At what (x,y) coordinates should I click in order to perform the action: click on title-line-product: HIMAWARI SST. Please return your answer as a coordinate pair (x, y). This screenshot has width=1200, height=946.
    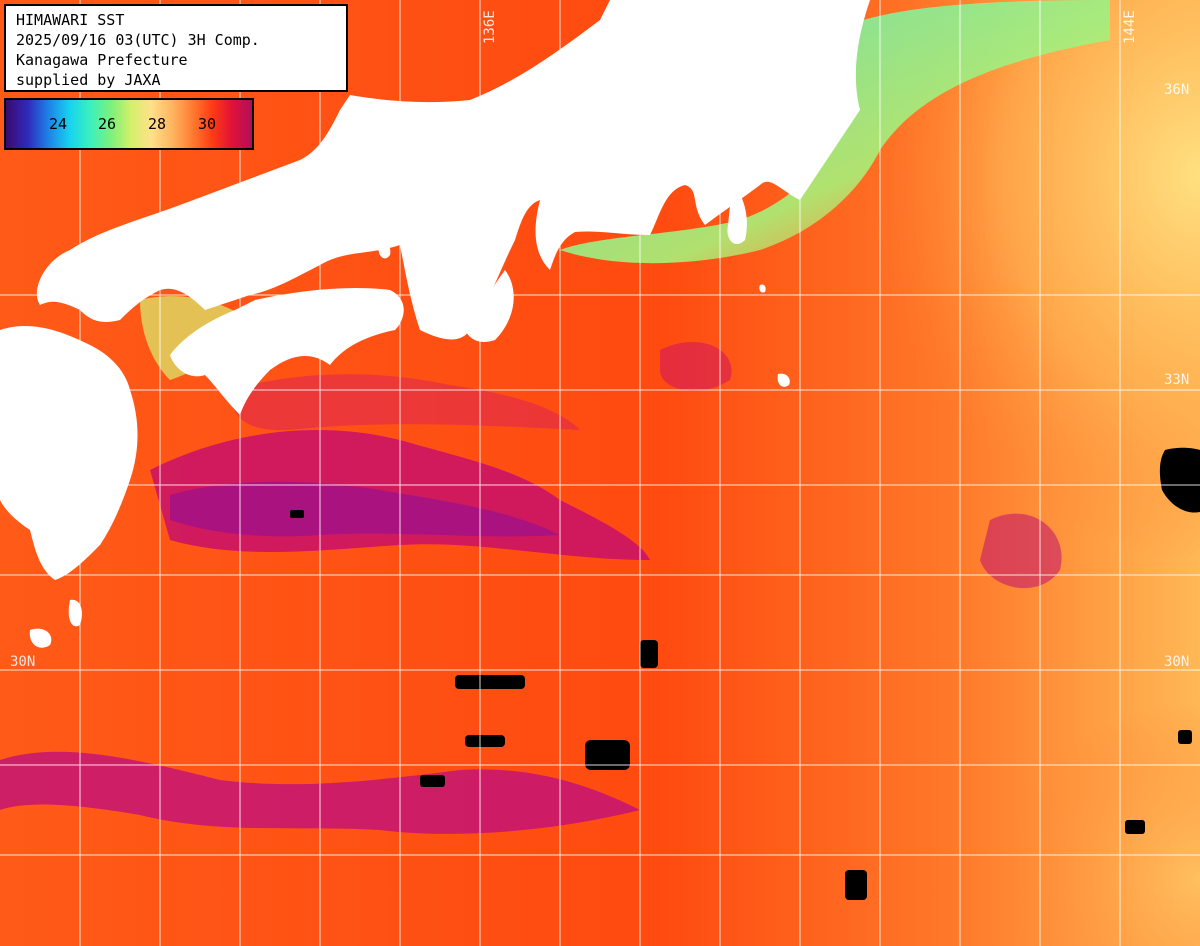
    Looking at the image, I should click on (70, 20).